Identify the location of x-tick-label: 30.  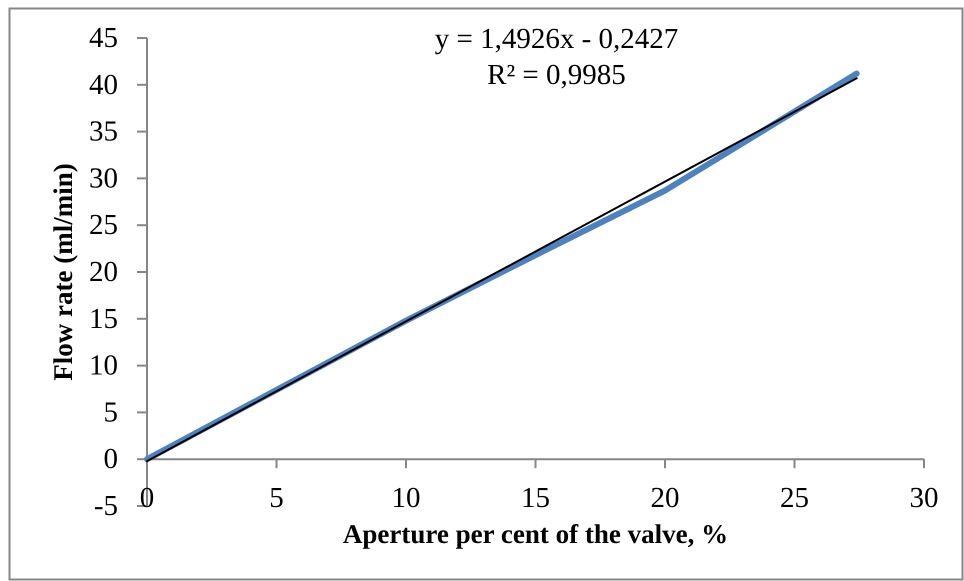
(924, 498).